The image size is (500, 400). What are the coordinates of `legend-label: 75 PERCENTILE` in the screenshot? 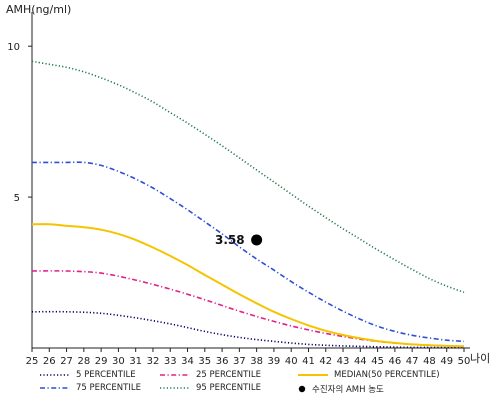 It's located at (108, 388).